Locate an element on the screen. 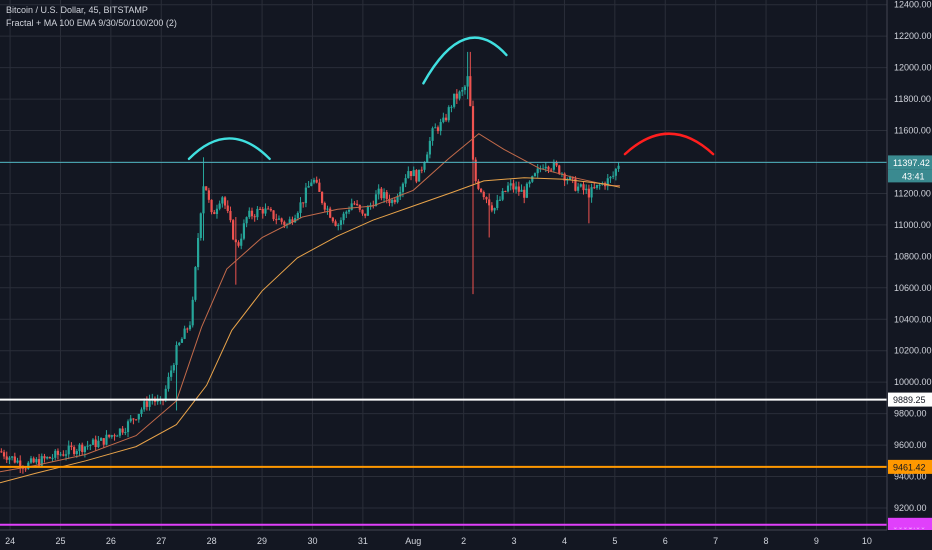 The width and height of the screenshot is (932, 550). price-tag: 11397.42 is located at coordinates (910, 162).